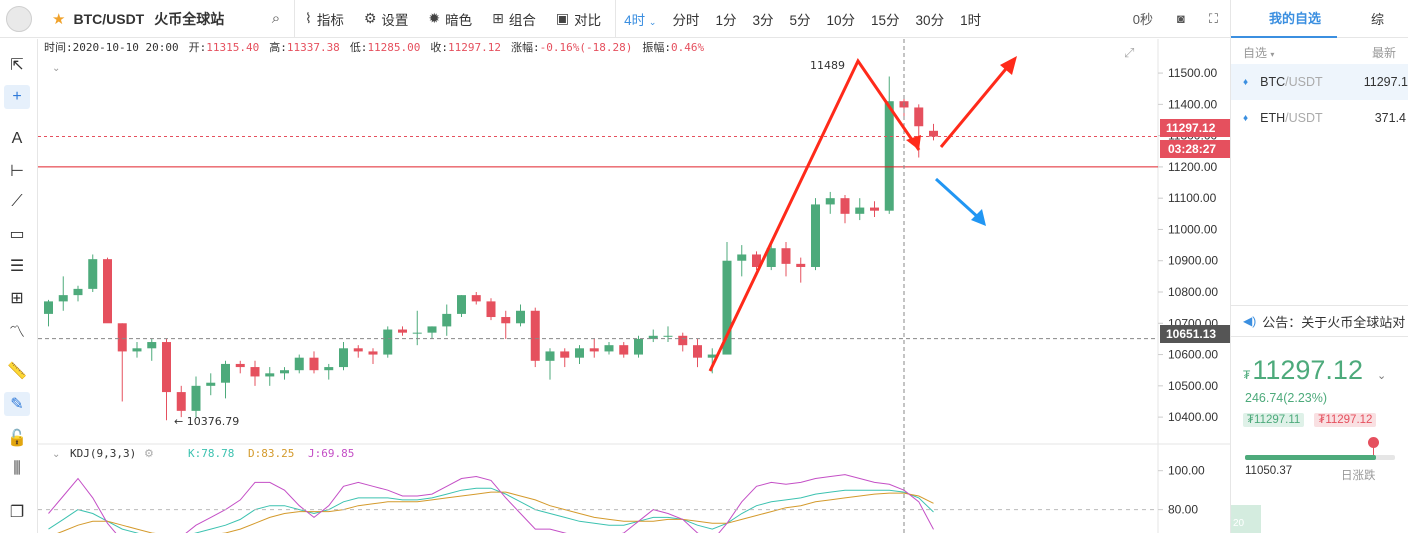 The image size is (1408, 533). I want to click on drawn-arrows, so click(862, 214).